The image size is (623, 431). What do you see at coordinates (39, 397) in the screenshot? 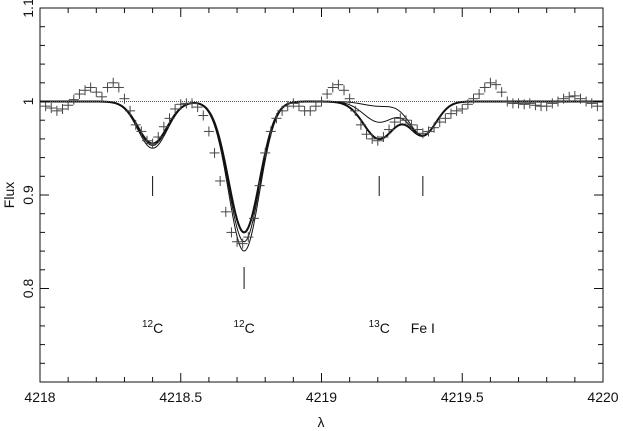
I see `x-tick-label: 4218` at bounding box center [39, 397].